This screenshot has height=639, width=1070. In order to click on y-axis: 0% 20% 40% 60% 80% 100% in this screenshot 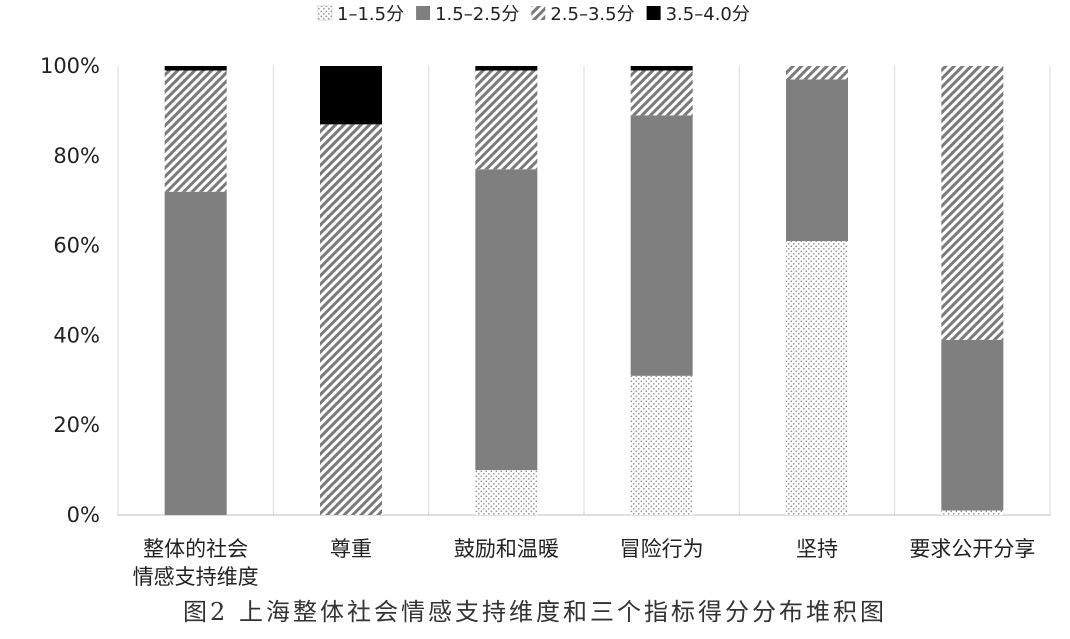, I will do `click(70, 290)`.